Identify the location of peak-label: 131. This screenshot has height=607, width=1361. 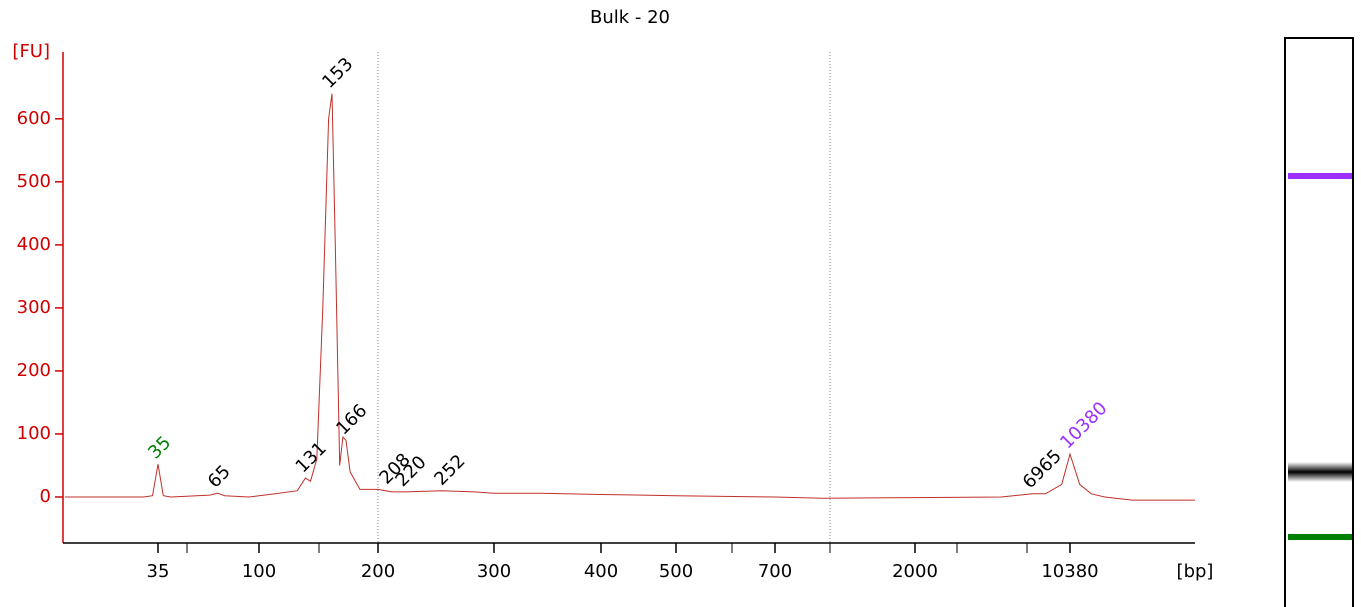
(311, 457).